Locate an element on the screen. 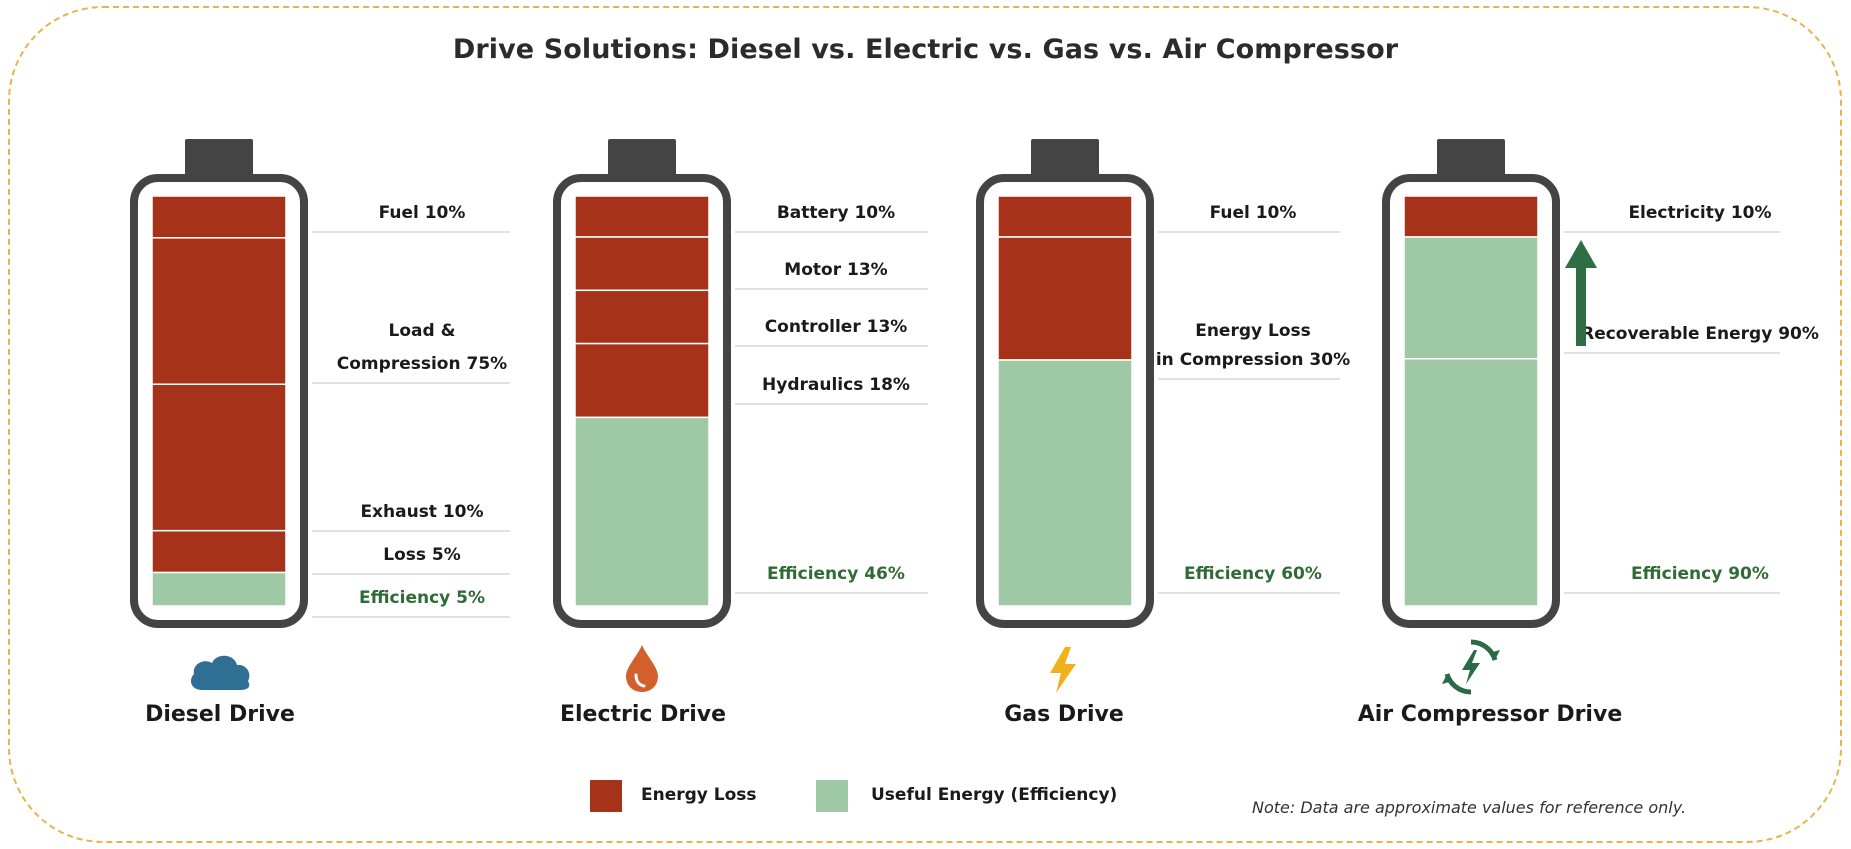  segment-label-diesel-2-line1: Load & is located at coordinates (422, 331).